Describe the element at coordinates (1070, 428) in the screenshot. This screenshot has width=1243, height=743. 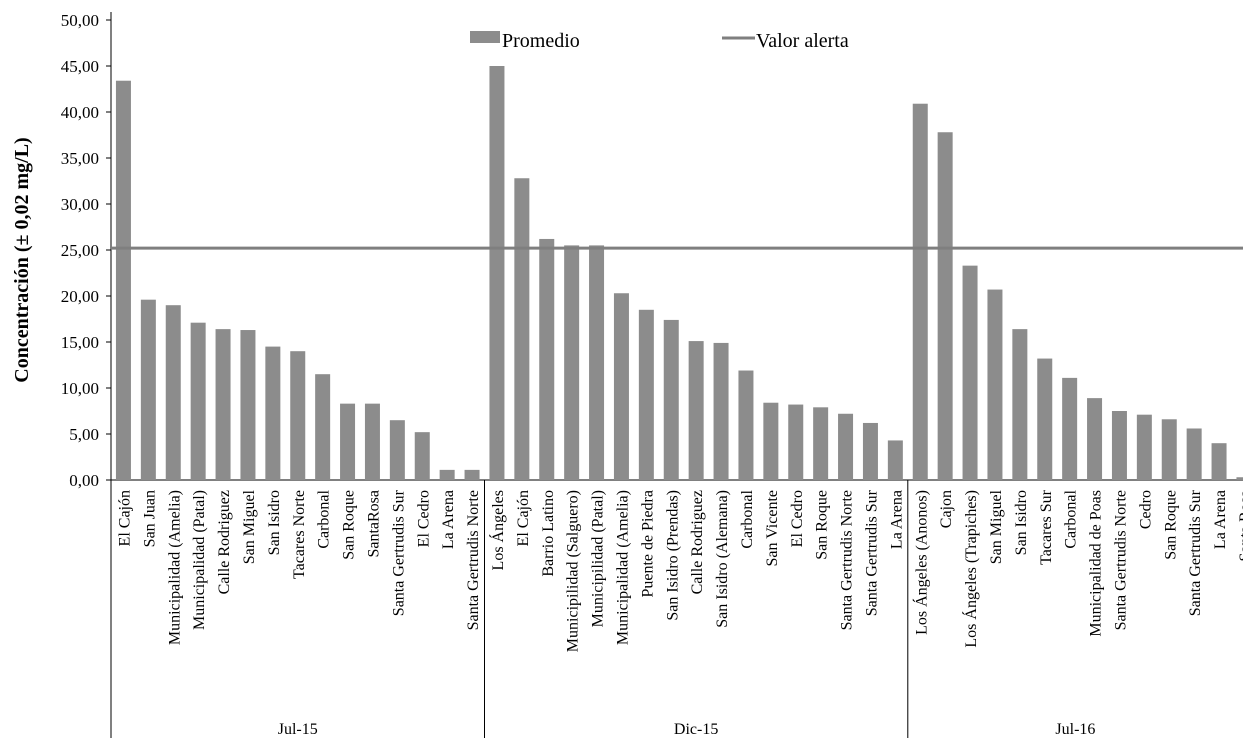
I see `bar-jul-16-carbonal` at that location.